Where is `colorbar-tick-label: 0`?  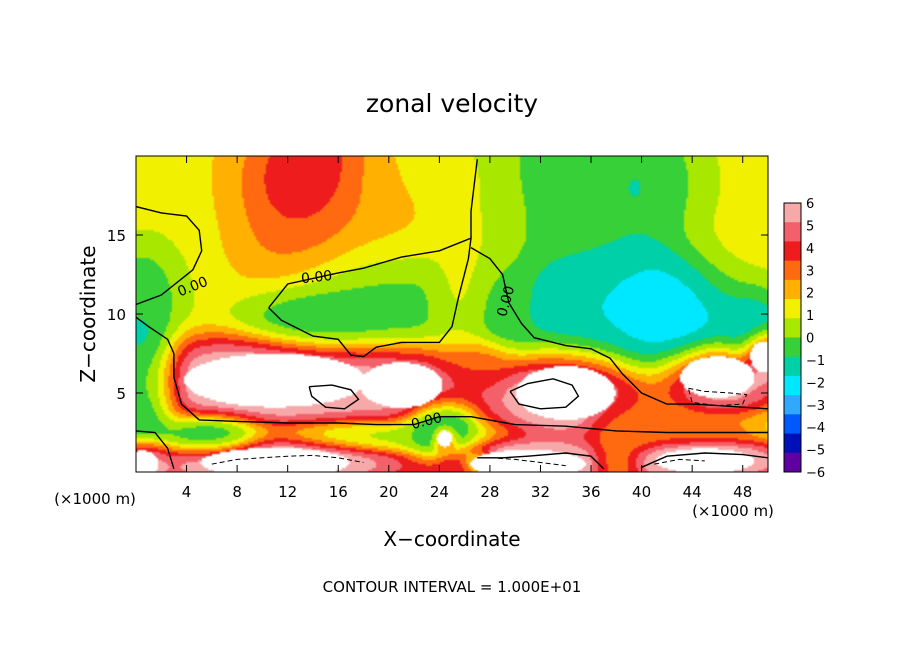
colorbar-tick-label: 0 is located at coordinates (810, 339).